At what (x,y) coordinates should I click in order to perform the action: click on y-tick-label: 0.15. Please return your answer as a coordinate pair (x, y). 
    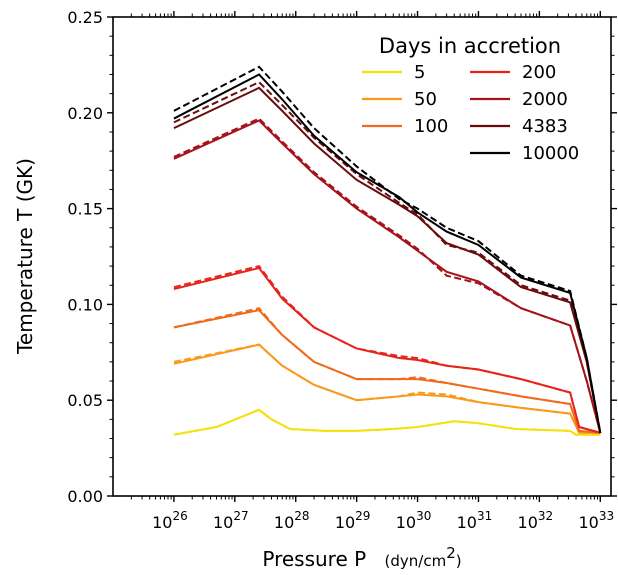
    Looking at the image, I should click on (85, 209).